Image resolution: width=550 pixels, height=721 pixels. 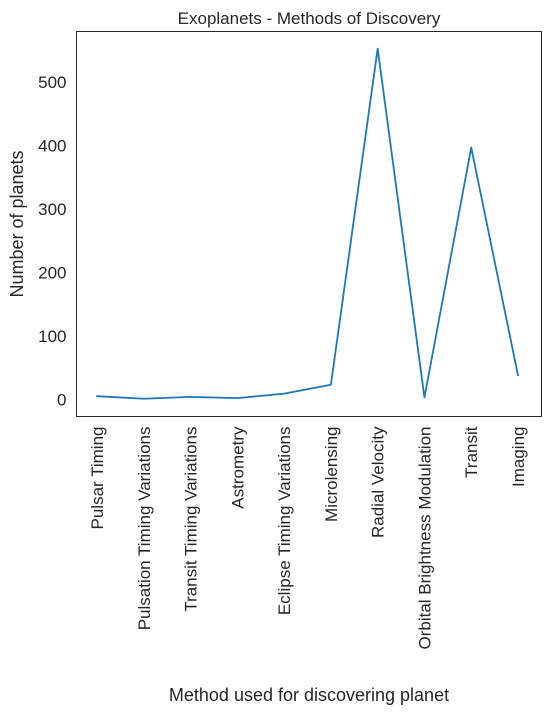 What do you see at coordinates (424, 538) in the screenshot?
I see `x-tick-label: Orbital Brightness Modulation` at bounding box center [424, 538].